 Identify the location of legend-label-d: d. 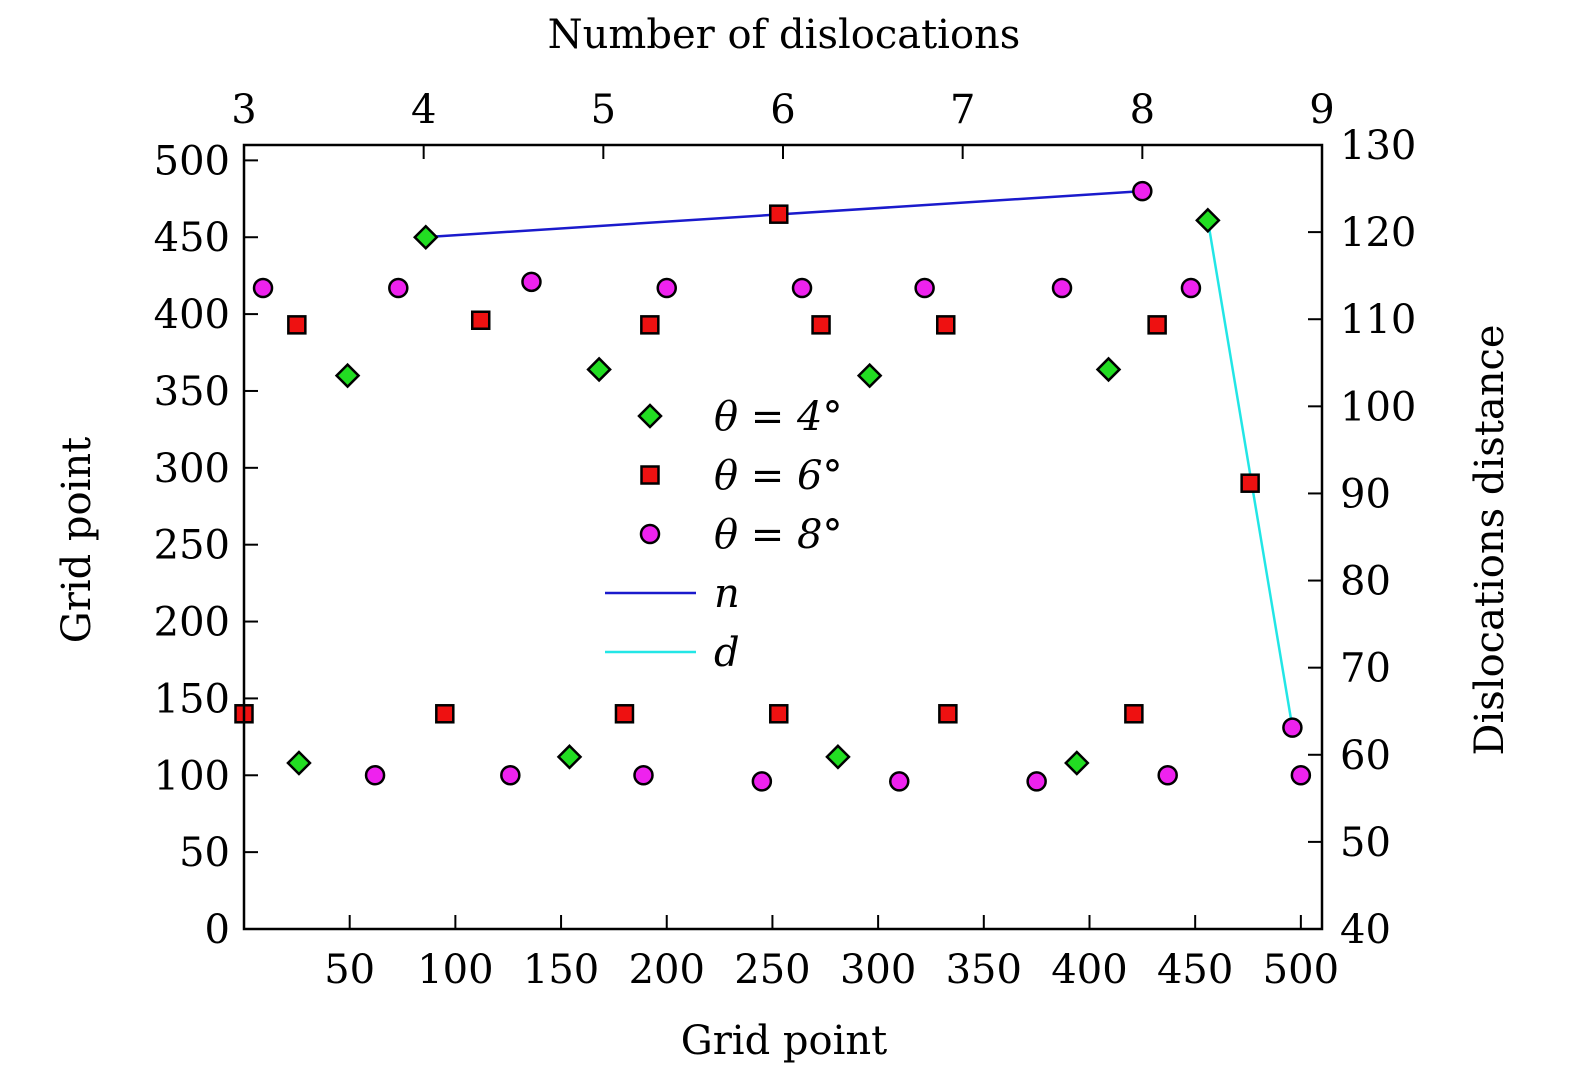
(727, 653).